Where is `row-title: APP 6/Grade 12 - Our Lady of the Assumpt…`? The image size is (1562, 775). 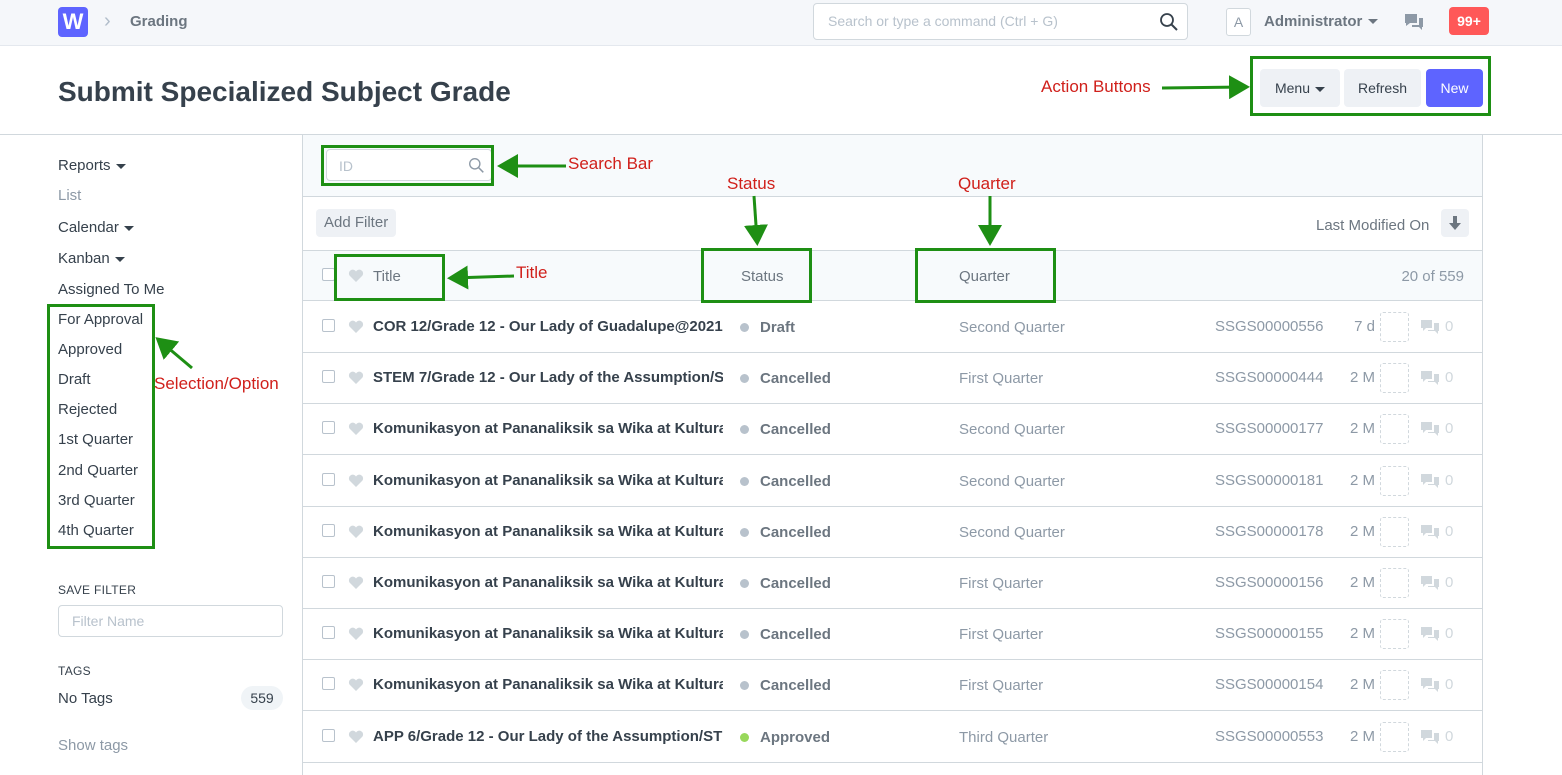
row-title: APP 6/Grade 12 - Our Lady of the Assumpt… is located at coordinates (548, 736).